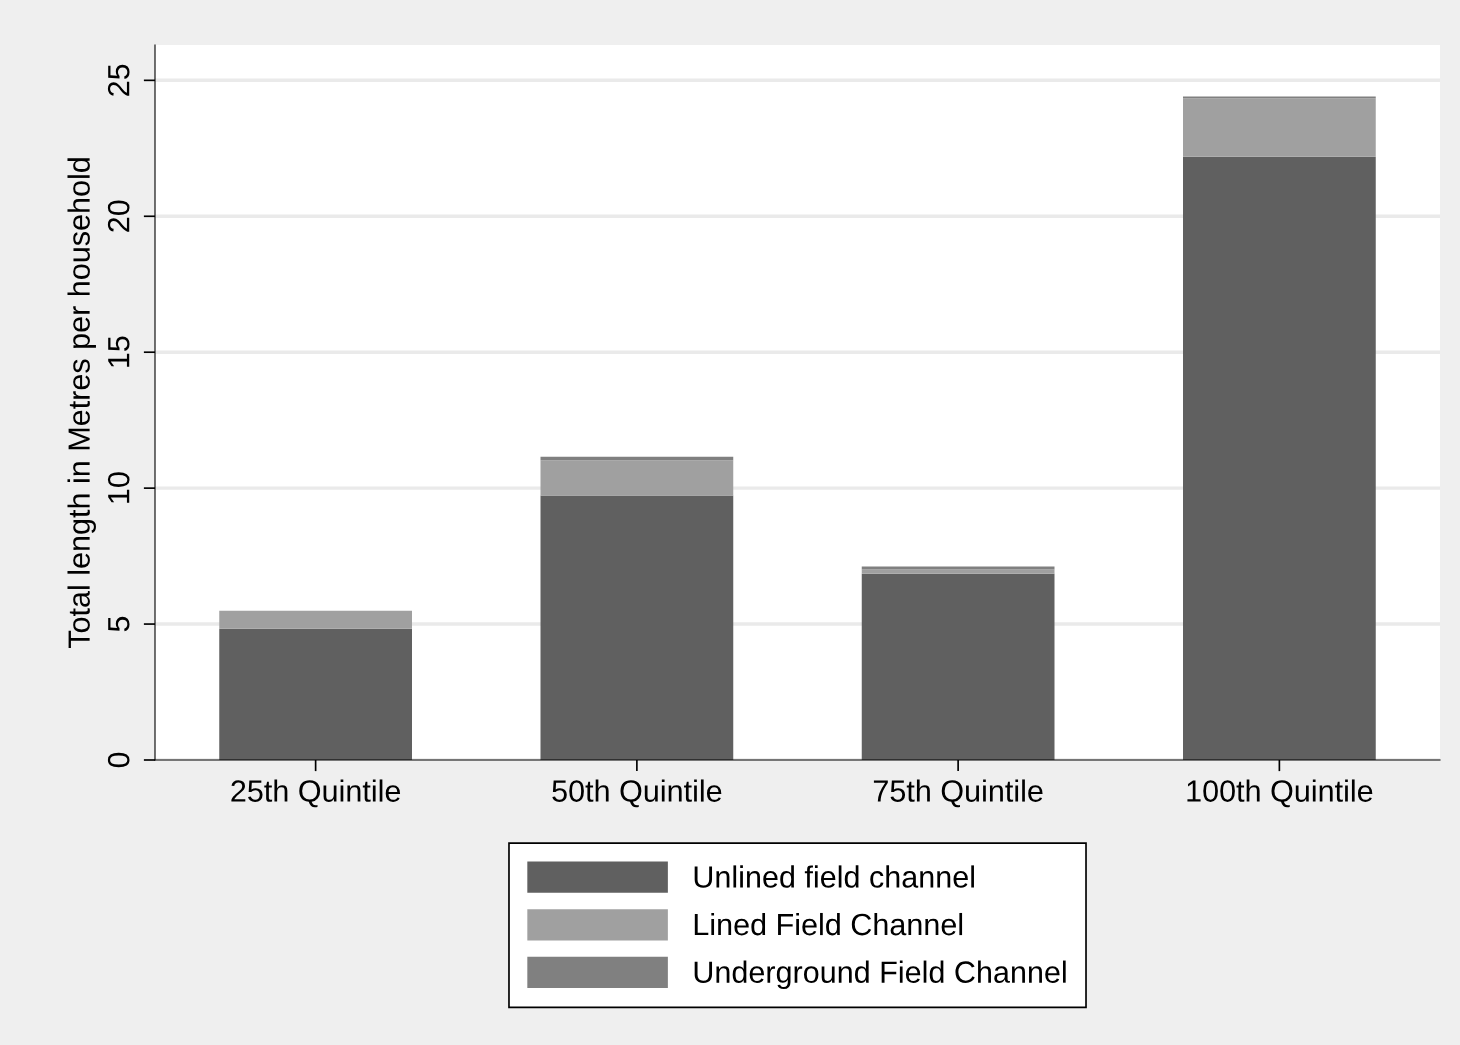 The height and width of the screenshot is (1045, 1460). I want to click on x-tick-label: 75th Quintile, so click(958, 793).